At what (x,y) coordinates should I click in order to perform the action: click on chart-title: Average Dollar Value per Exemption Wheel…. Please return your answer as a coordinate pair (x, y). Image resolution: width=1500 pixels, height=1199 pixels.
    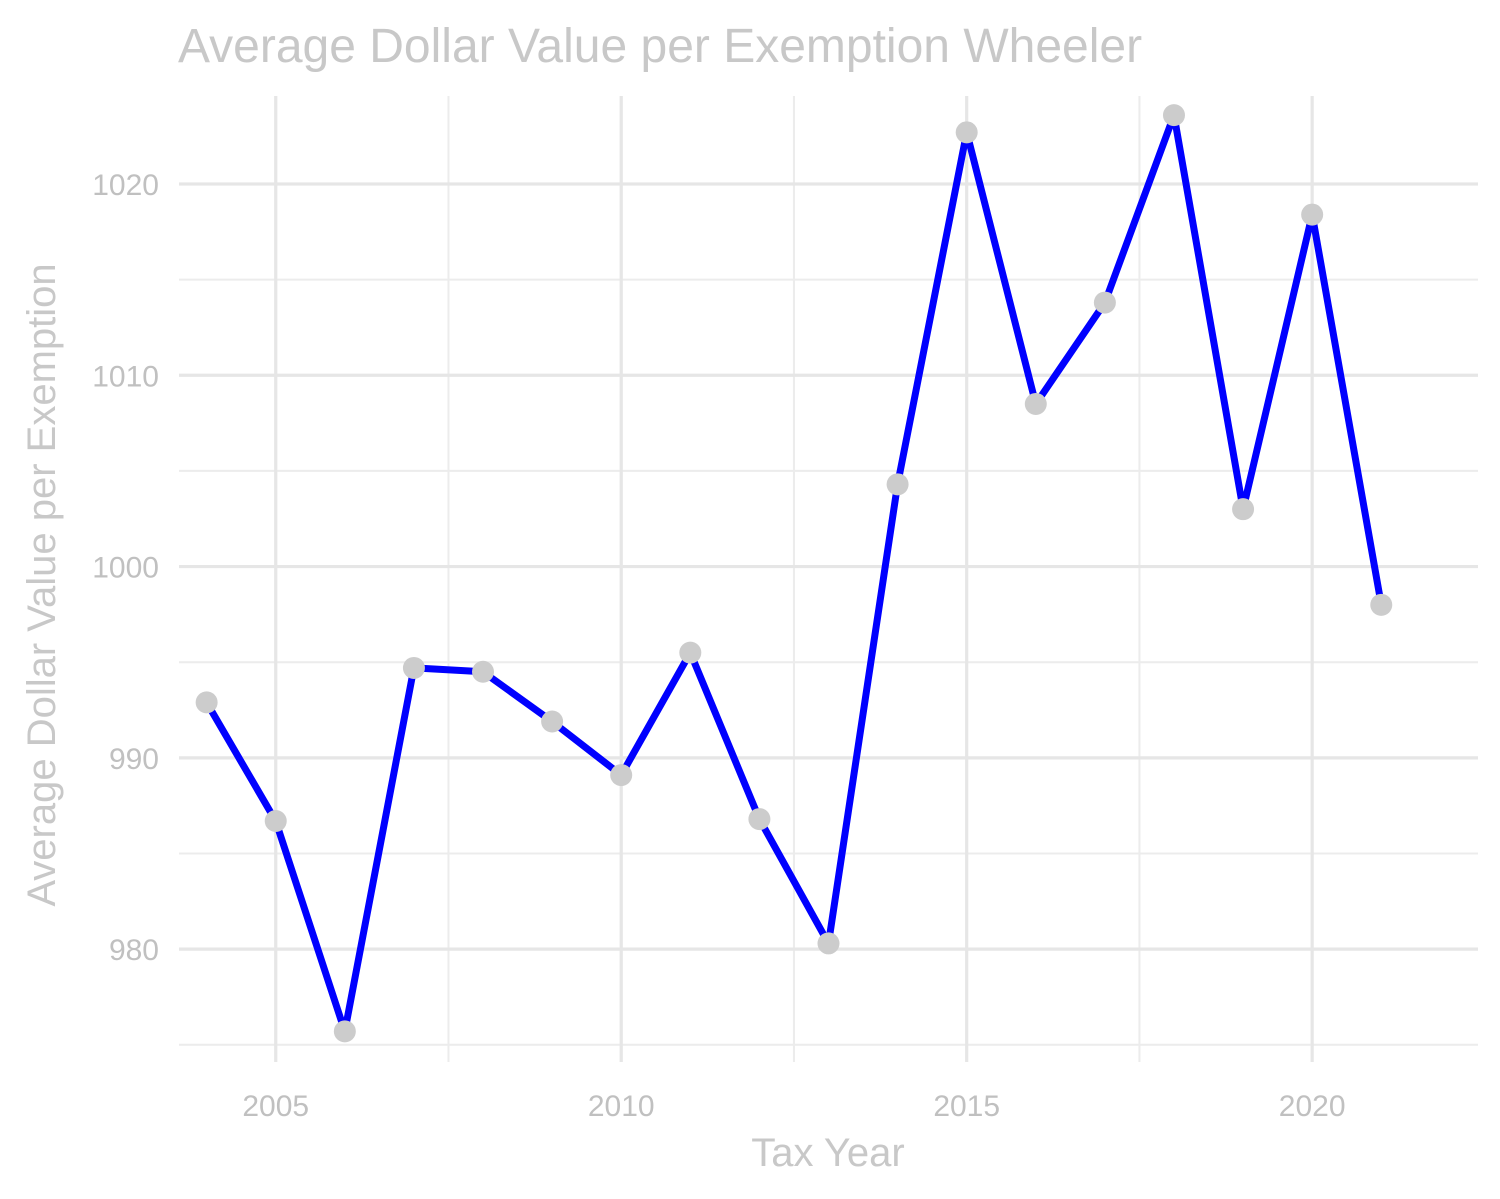
    Looking at the image, I should click on (660, 46).